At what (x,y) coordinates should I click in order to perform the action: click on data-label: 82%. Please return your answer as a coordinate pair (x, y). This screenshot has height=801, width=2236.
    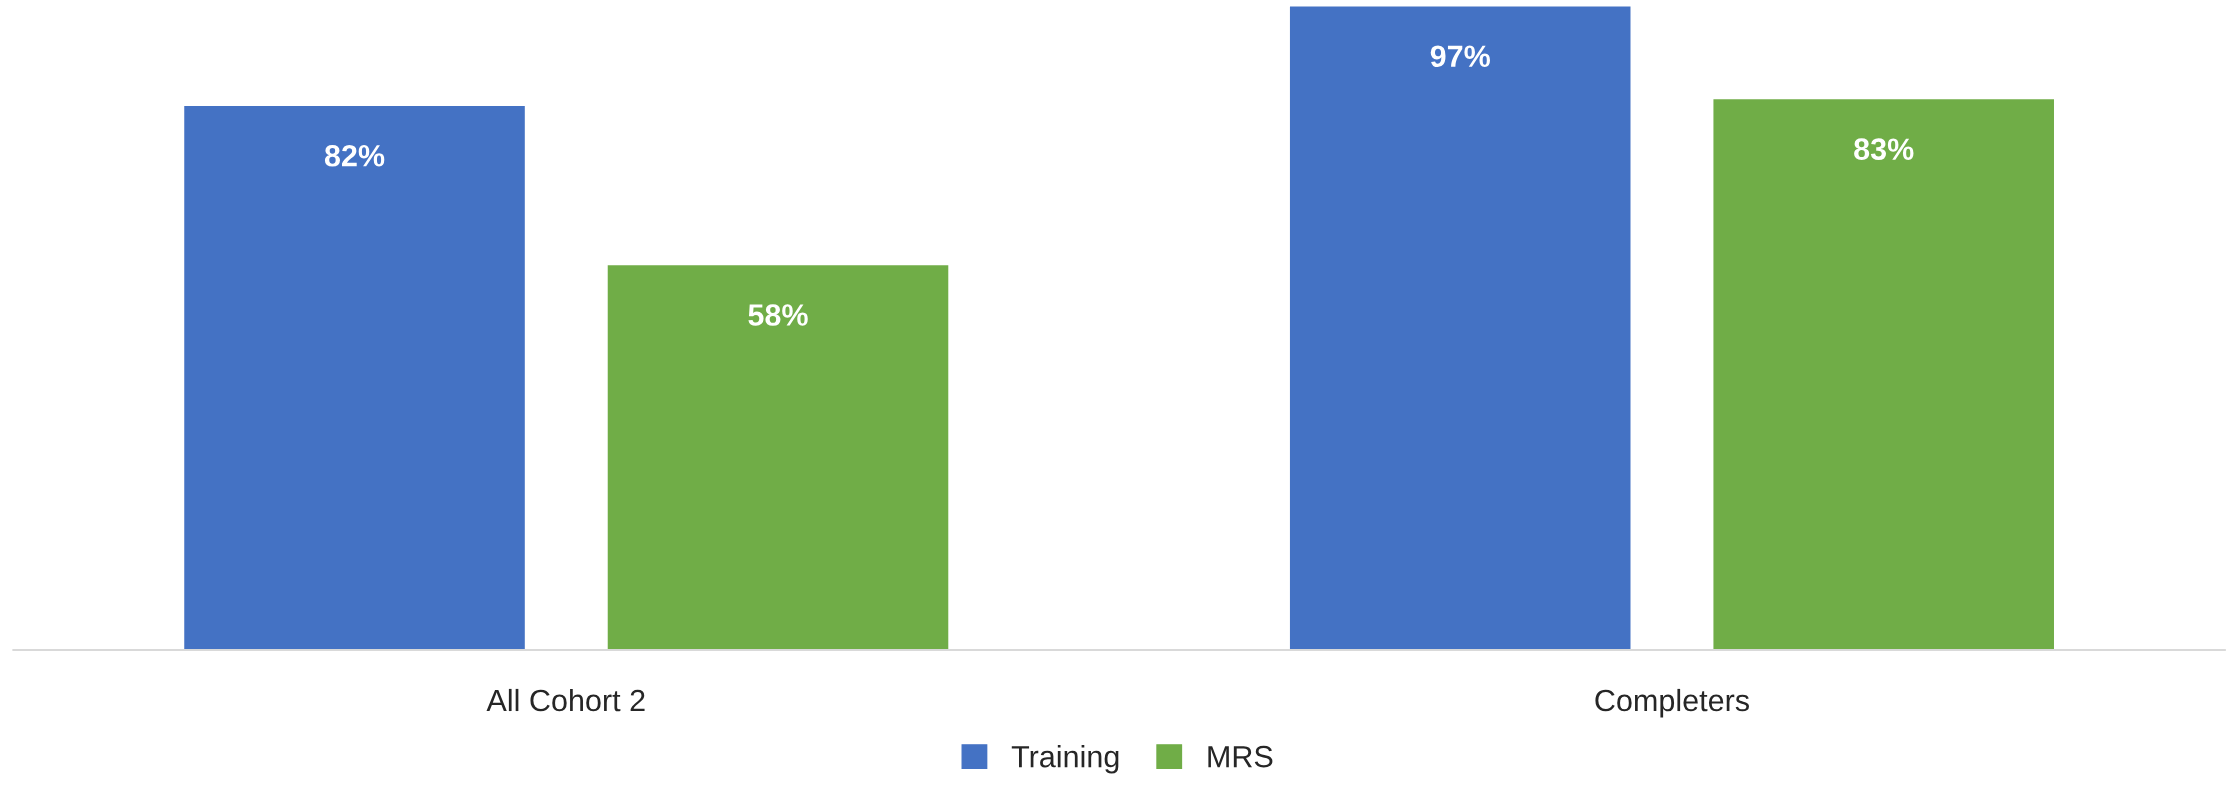
    Looking at the image, I should click on (354, 155).